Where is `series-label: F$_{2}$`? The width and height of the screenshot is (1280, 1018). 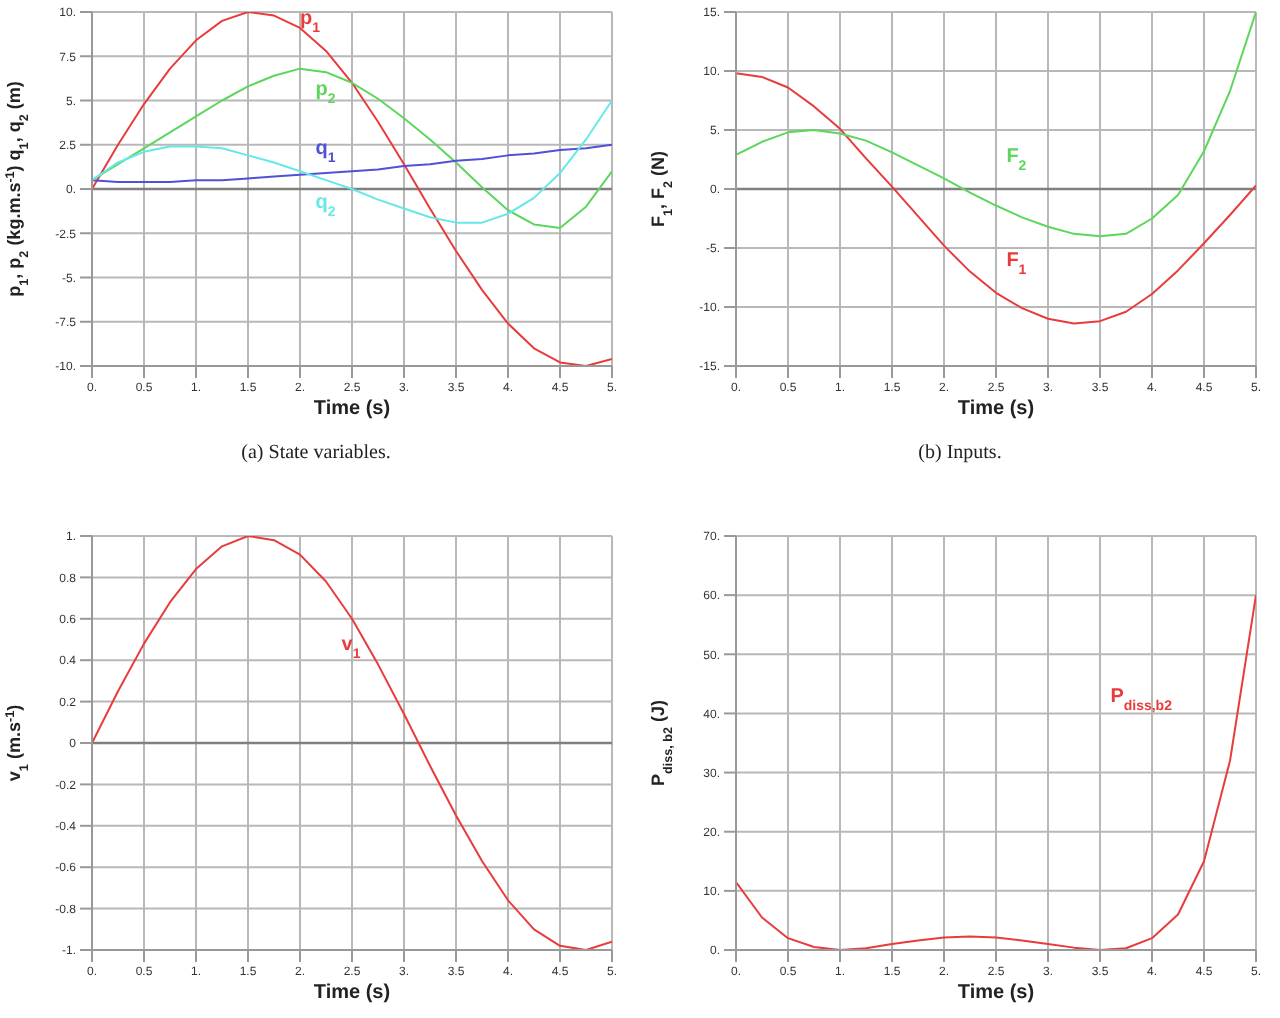 series-label: F$_{2}$ is located at coordinates (1016, 159).